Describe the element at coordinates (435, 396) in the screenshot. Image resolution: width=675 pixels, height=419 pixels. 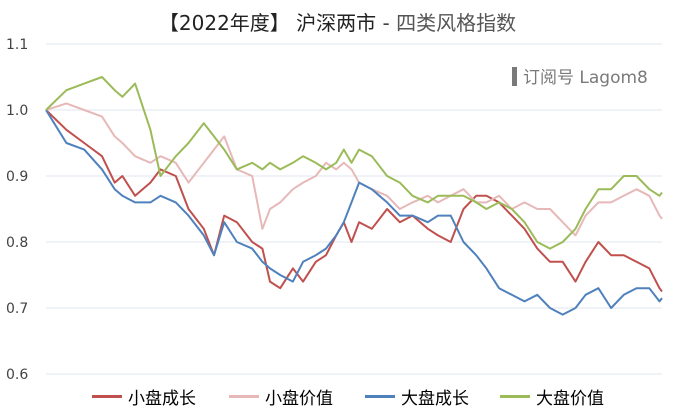
I see `legend-label-large-growth: 大盘成长` at that location.